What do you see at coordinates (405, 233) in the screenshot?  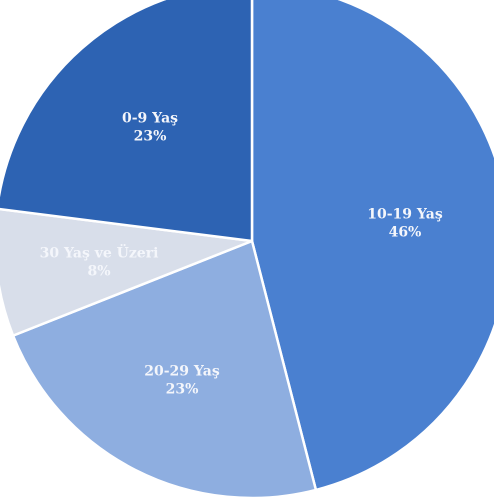 I see `pie-slice-percent-label: 46%` at bounding box center [405, 233].